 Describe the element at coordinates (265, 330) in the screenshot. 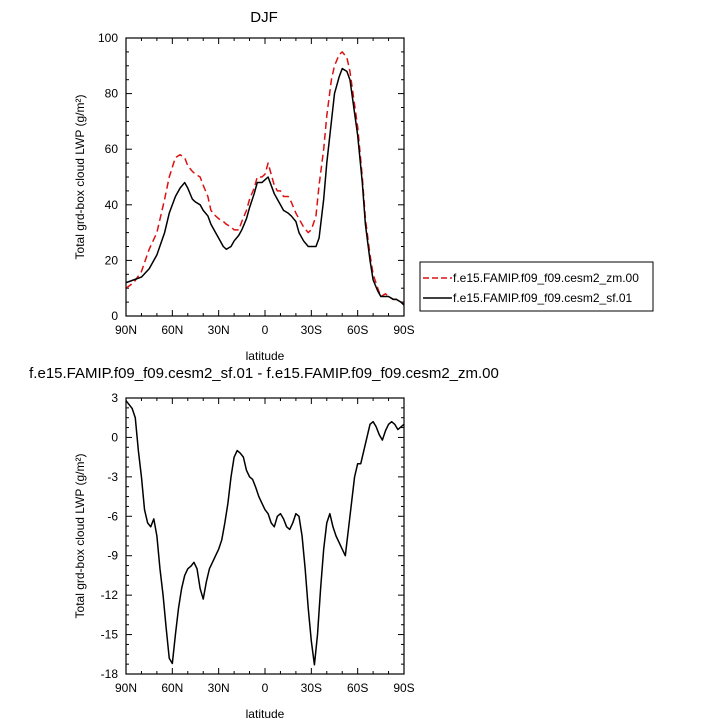

I see `panel-top-xtick-label: 0` at that location.